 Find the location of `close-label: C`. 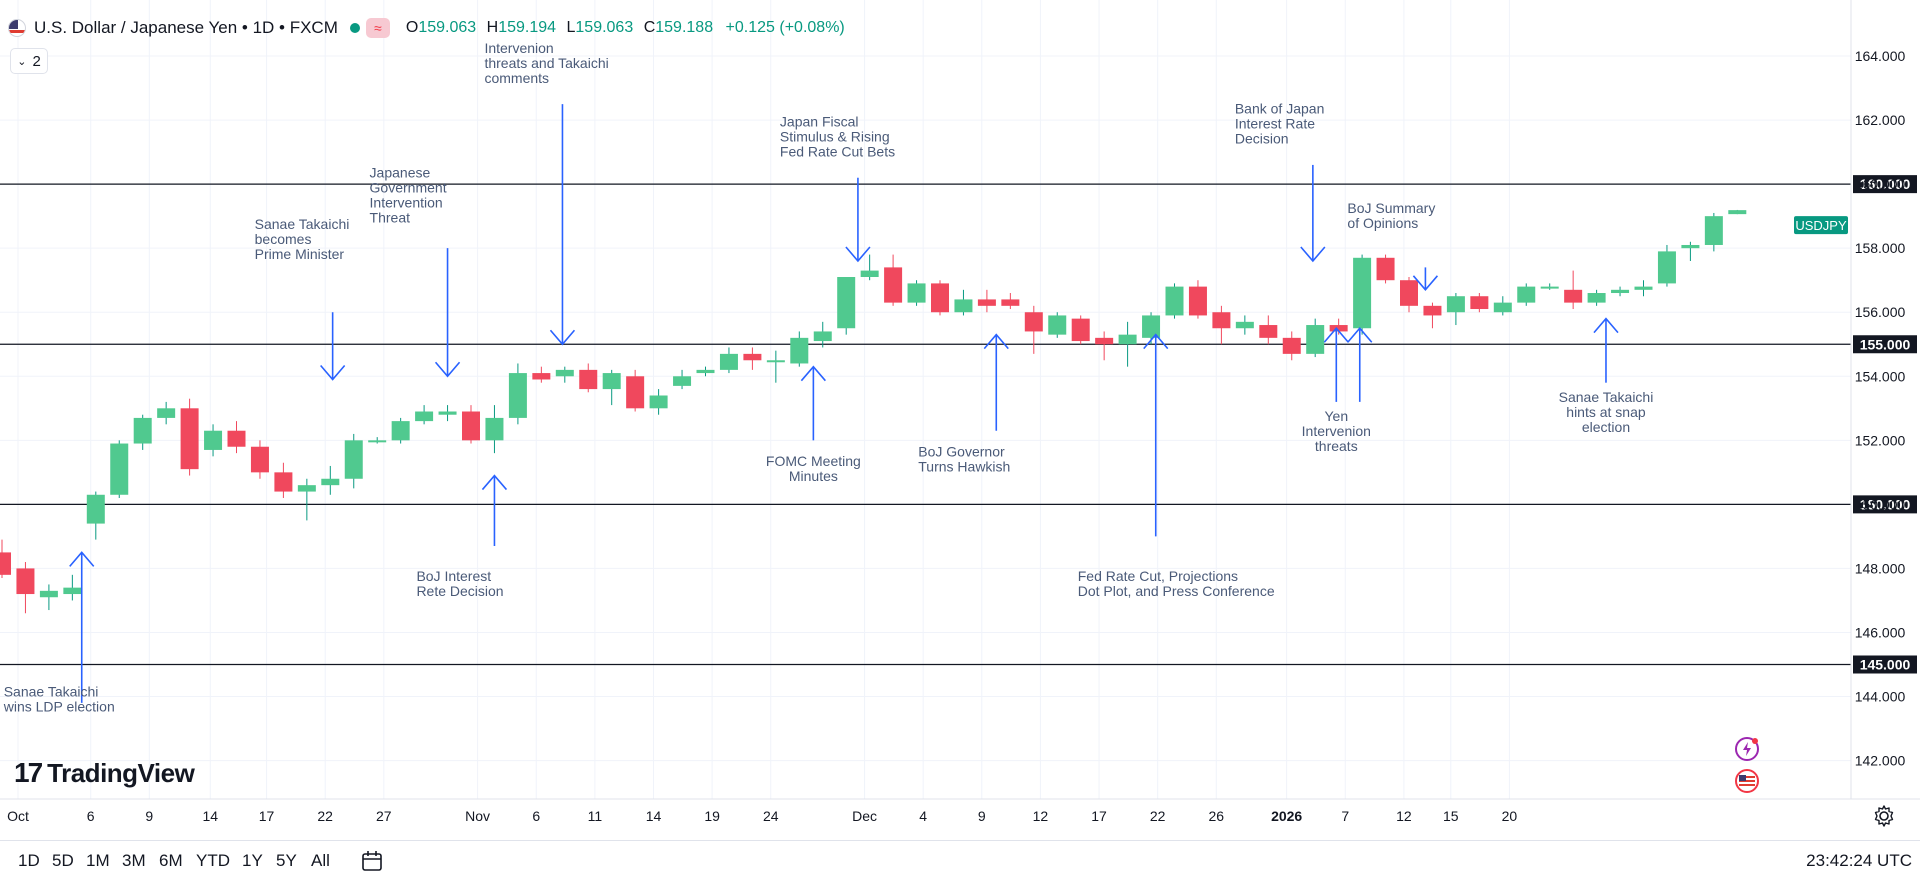

close-label: C is located at coordinates (649, 27).